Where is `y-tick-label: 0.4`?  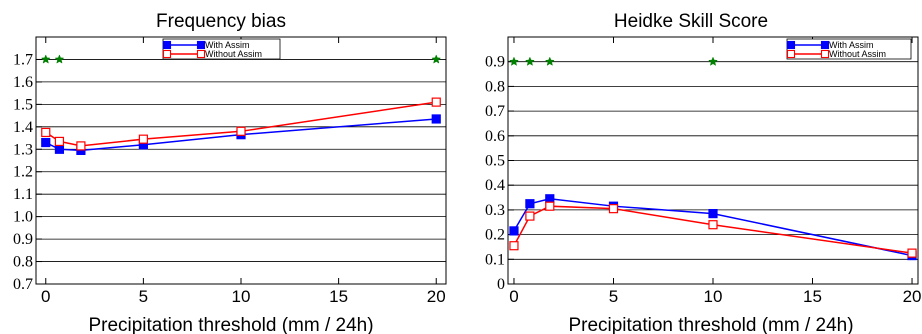
y-tick-label: 0.4 is located at coordinates (495, 185).